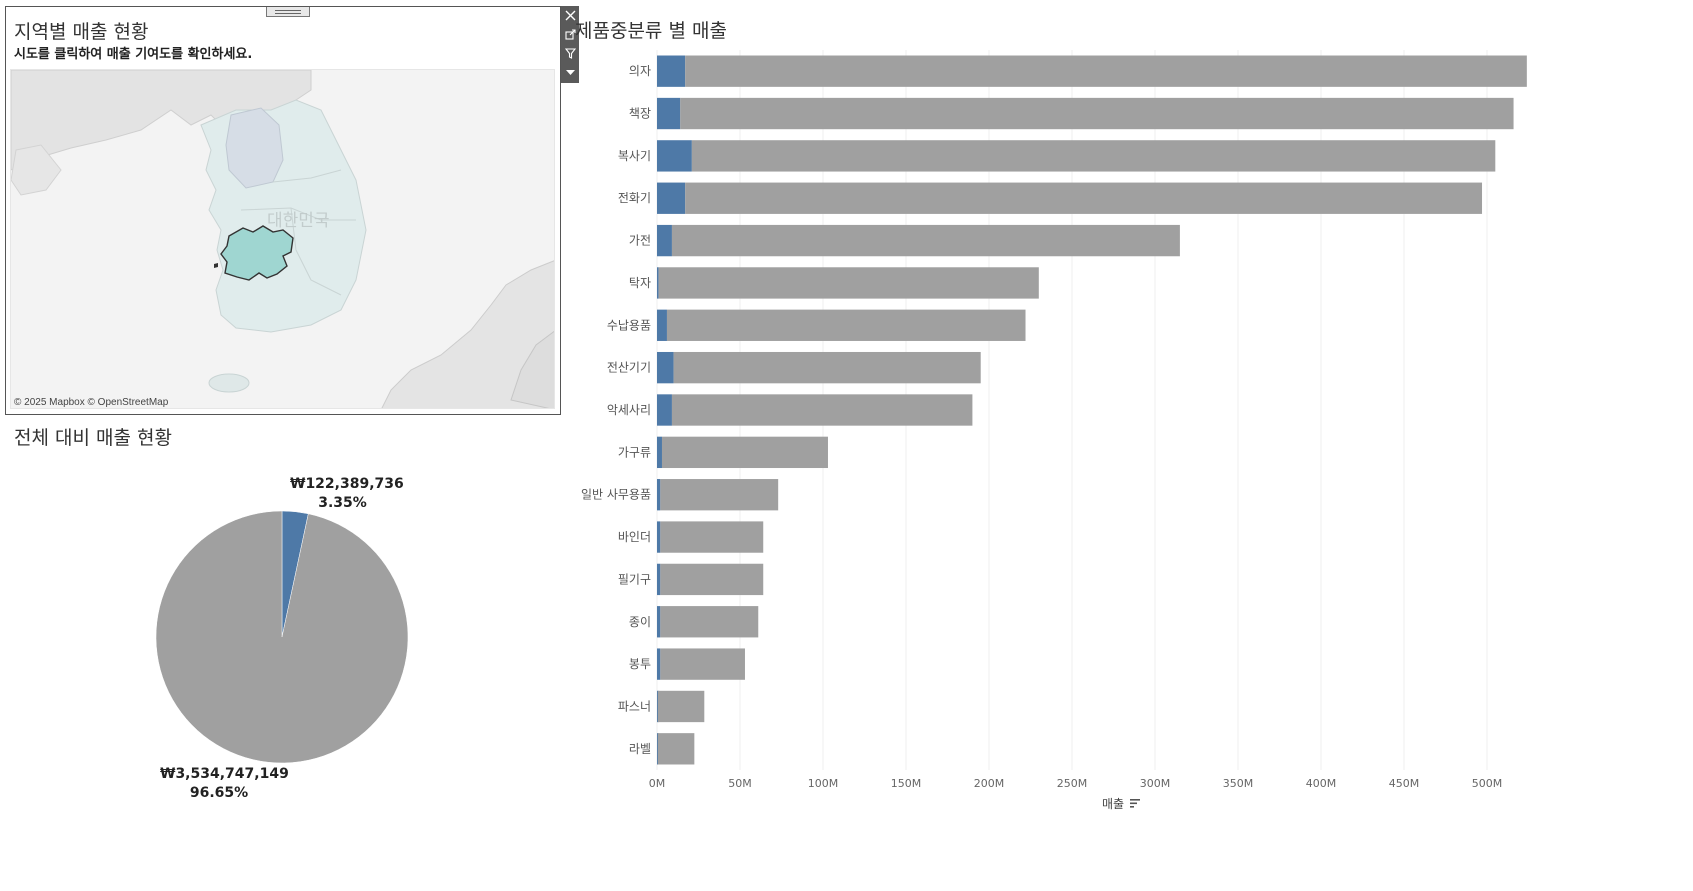 This screenshot has width=1693, height=891. What do you see at coordinates (1155, 783) in the screenshot?
I see `x-tick-label: 300M` at bounding box center [1155, 783].